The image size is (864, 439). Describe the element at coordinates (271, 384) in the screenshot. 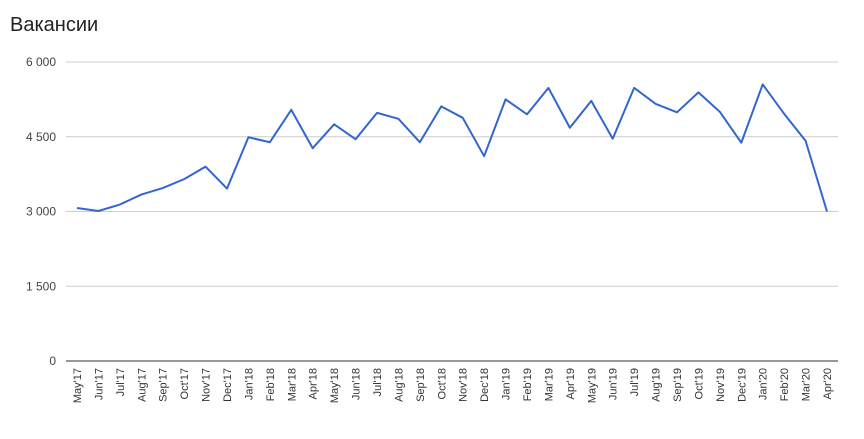

I see `x-tick-label: Feb'18` at that location.